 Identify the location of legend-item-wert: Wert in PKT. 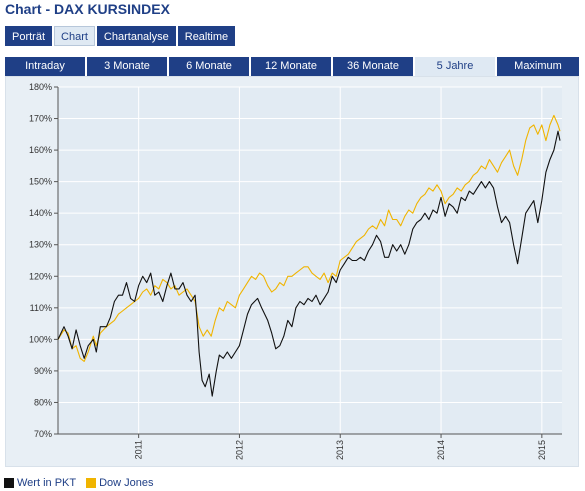
(40, 483).